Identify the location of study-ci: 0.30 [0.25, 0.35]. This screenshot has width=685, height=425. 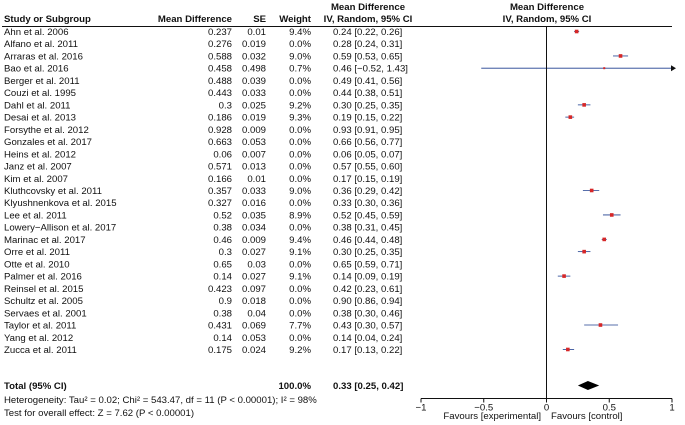
(367, 105).